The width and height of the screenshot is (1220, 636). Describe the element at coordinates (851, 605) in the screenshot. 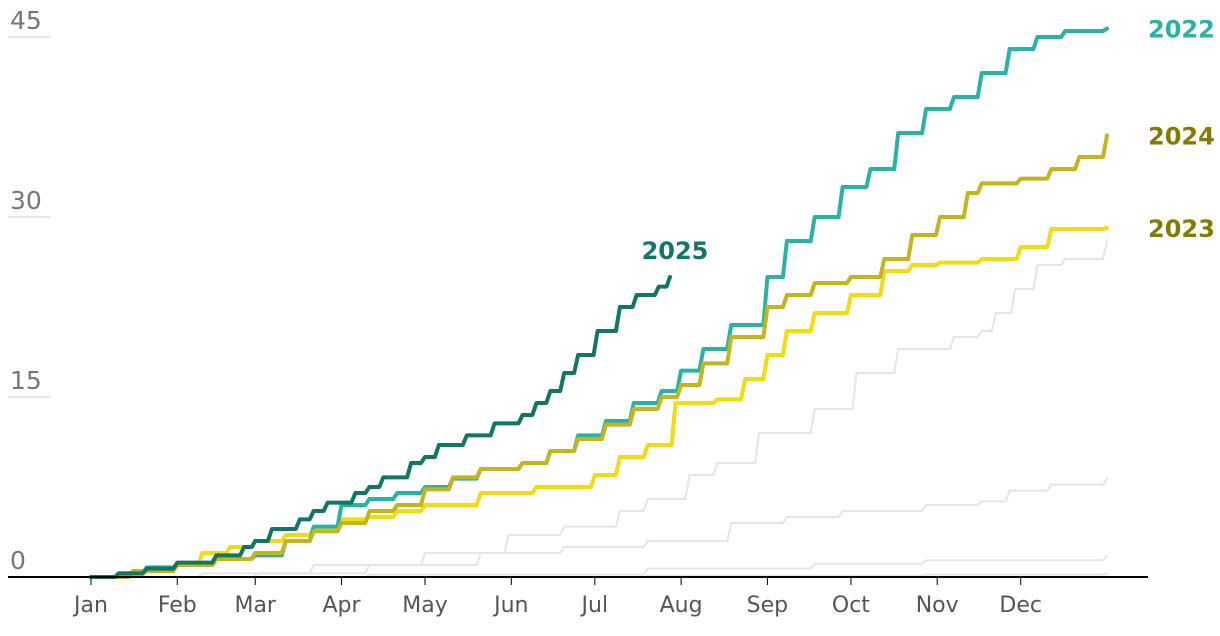

I see `x-tick-label: Oct` at that location.